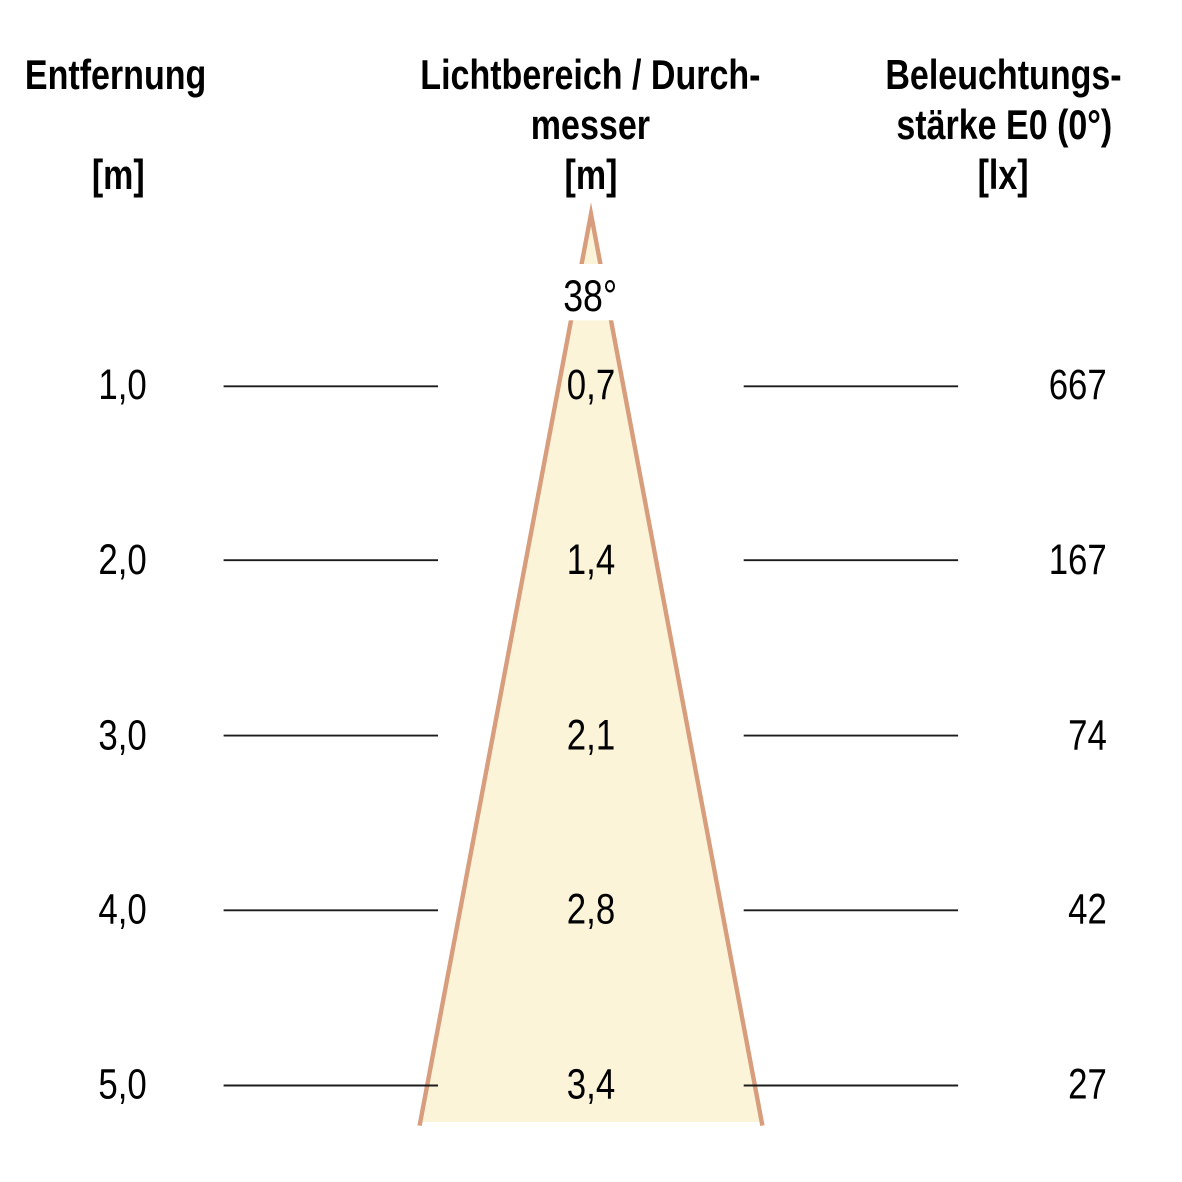  Describe the element at coordinates (590, 74) in the screenshot. I see `svg-text: Lichtbereich / Durch-` at that location.